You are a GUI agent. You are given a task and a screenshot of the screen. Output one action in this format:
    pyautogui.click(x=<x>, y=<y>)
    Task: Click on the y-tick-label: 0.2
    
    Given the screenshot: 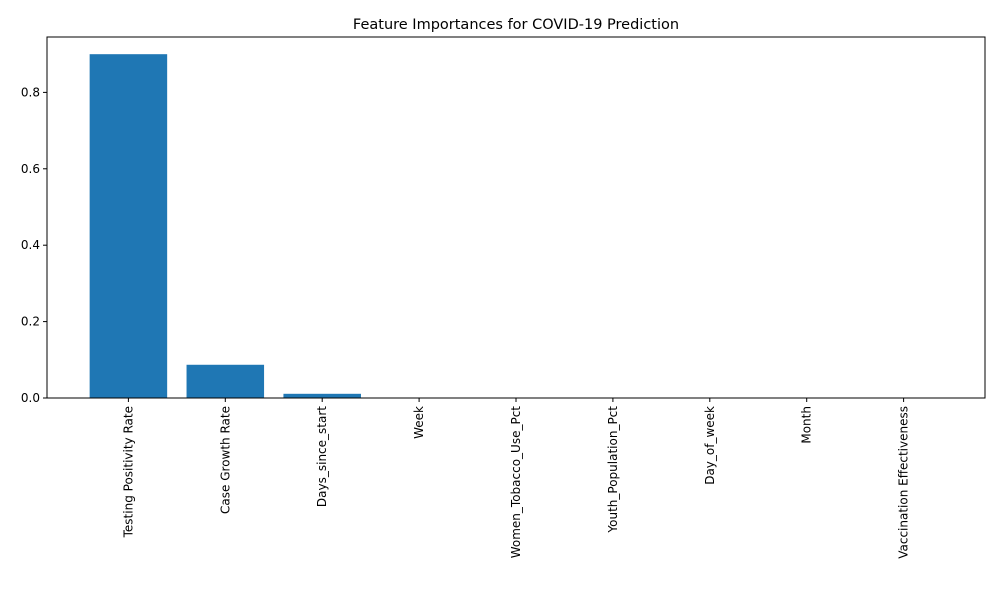 What is the action you would take?
    pyautogui.click(x=30, y=322)
    